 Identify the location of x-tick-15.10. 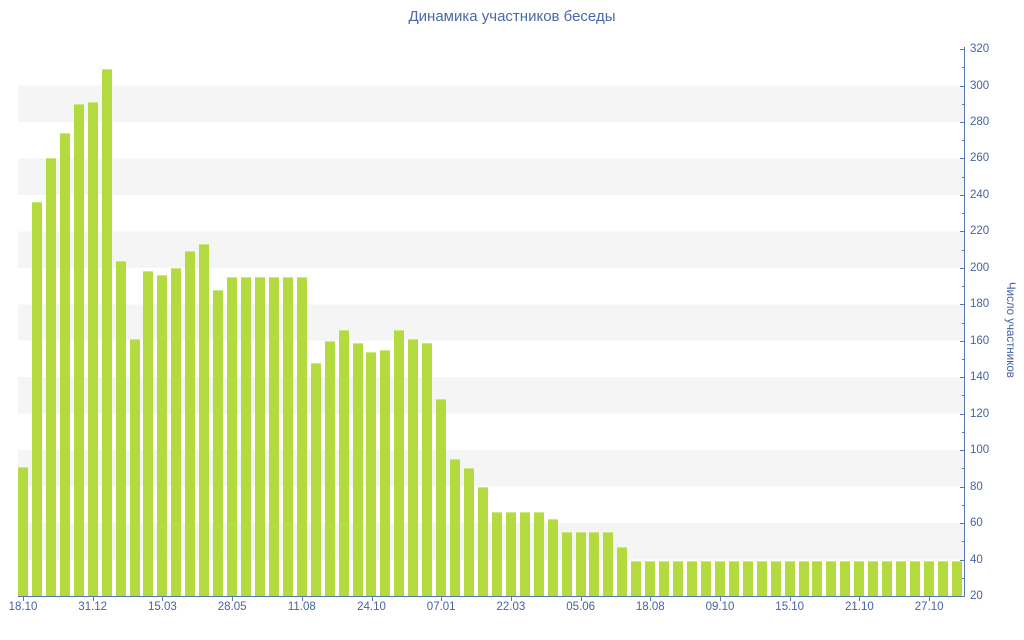
(790, 599).